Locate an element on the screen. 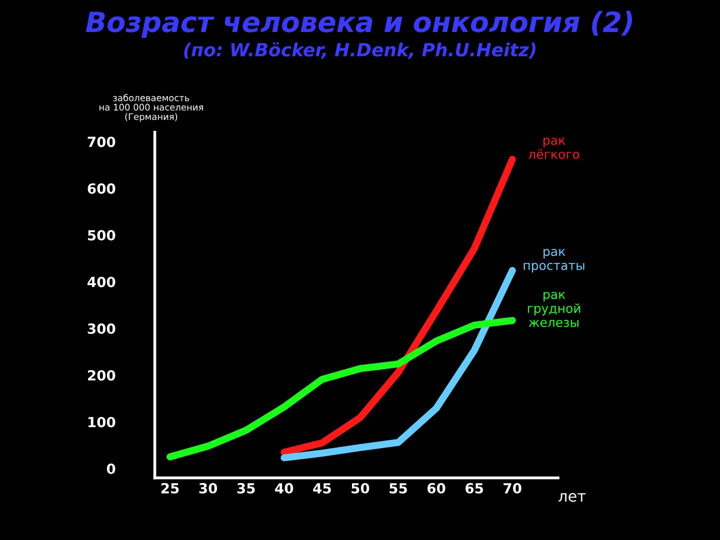 Image resolution: width=720 pixels, height=540 pixels. x-tick-label: 30 is located at coordinates (208, 488).